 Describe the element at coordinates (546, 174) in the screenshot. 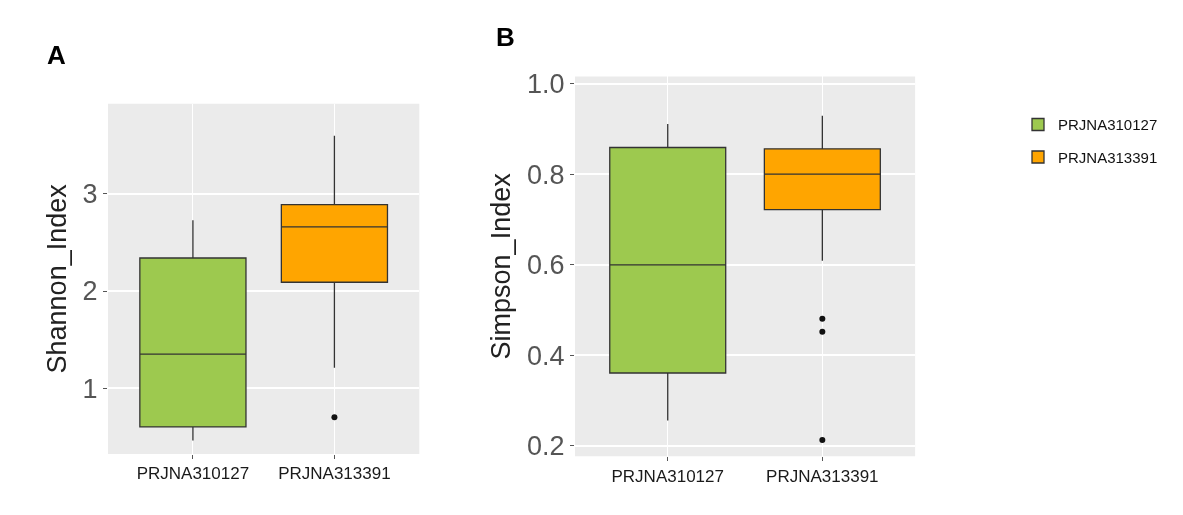

I see `y-tick-label: 0.8` at that location.